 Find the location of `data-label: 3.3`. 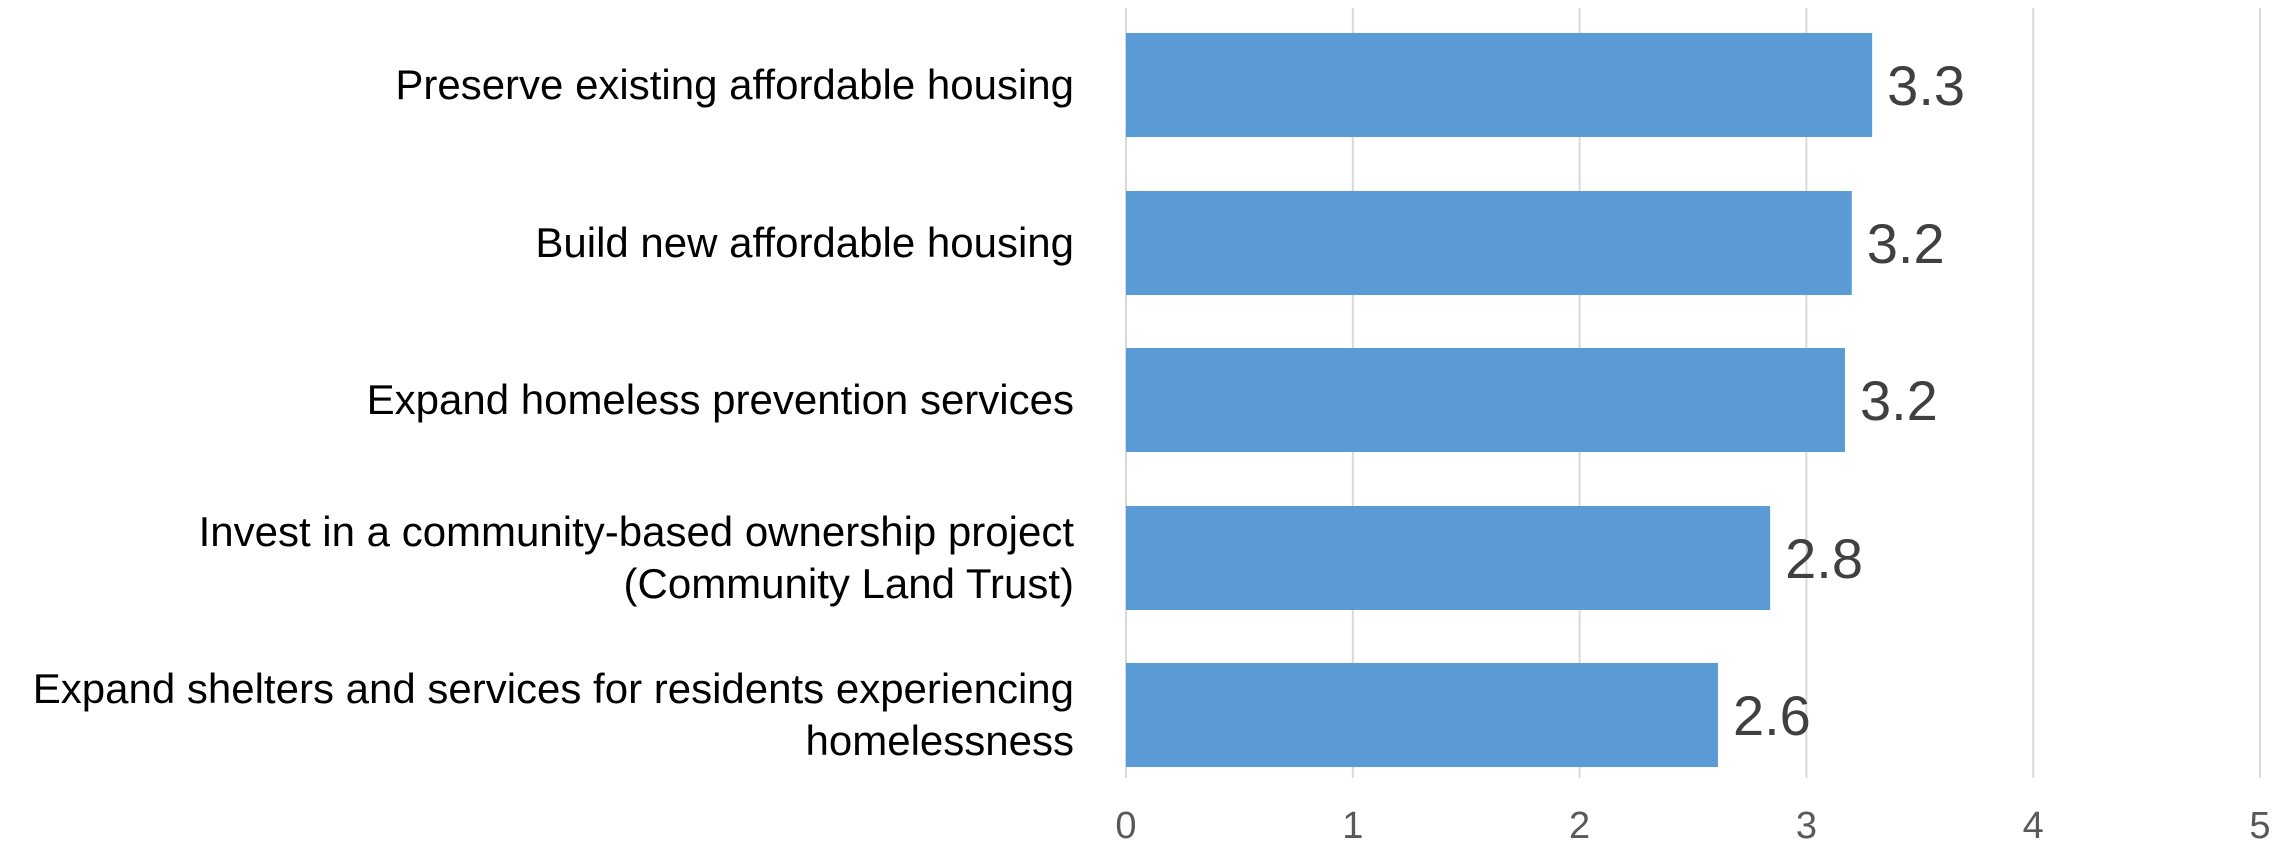

data-label: 3.3 is located at coordinates (1926, 85).